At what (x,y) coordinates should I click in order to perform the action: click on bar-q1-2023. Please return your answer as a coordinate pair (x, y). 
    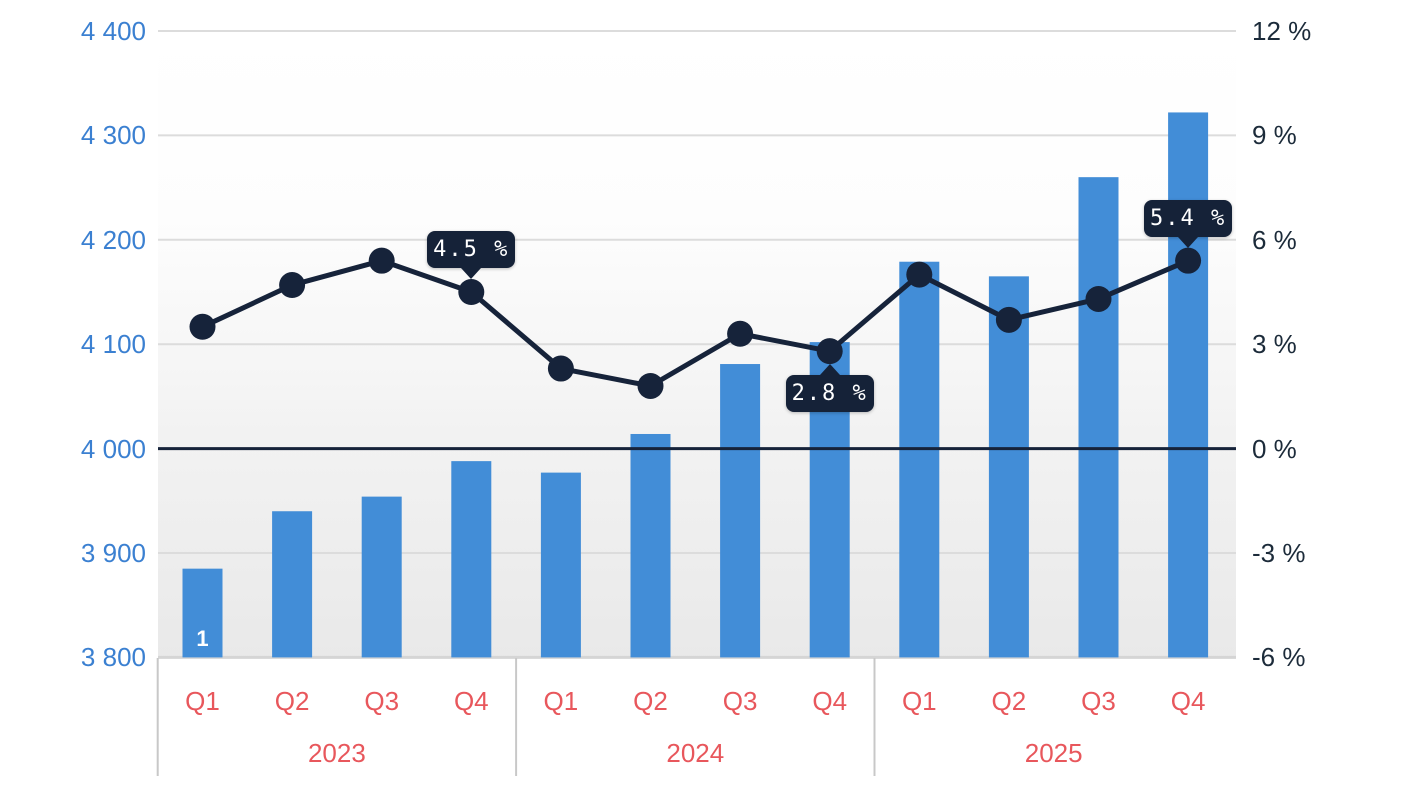
    Looking at the image, I should click on (202, 613).